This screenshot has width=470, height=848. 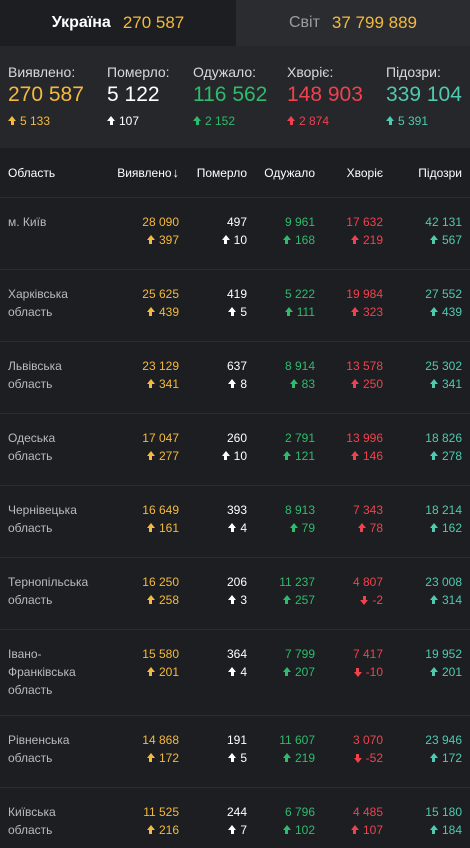 What do you see at coordinates (118, 23) in the screenshot?
I see `tab-ukraine: Україна 270 587` at bounding box center [118, 23].